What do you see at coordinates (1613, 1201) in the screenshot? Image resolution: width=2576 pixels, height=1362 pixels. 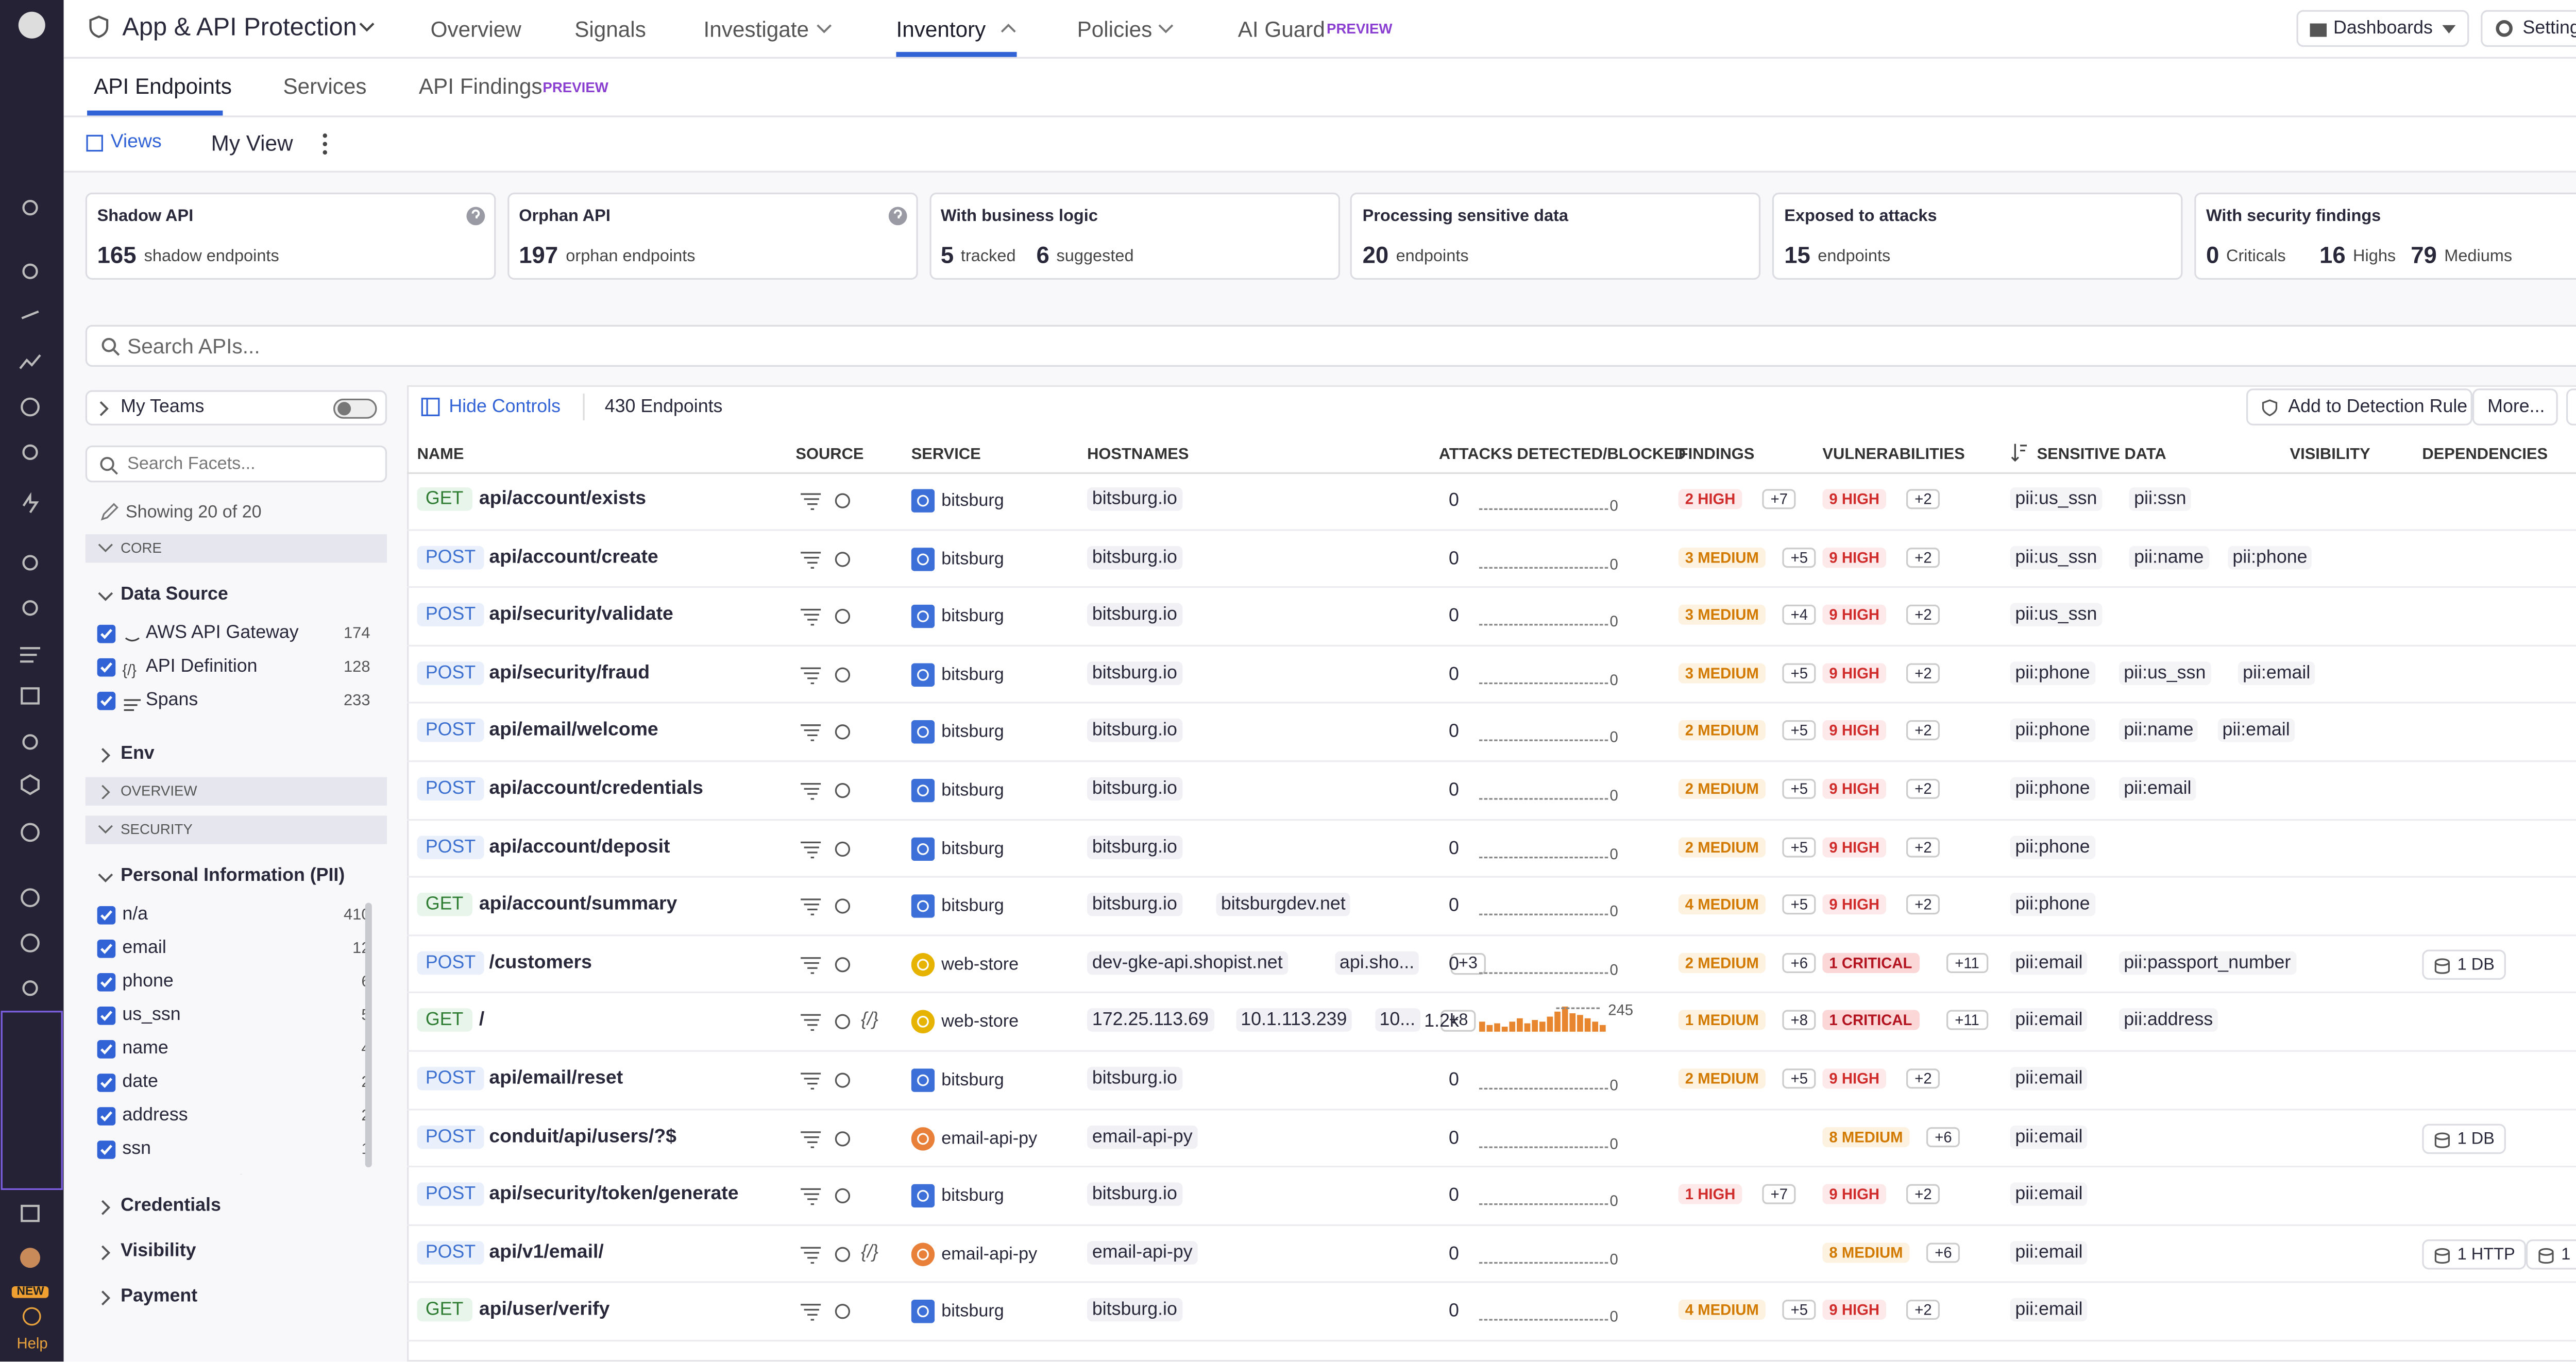 I see `sparkline-label: 0` at bounding box center [1613, 1201].